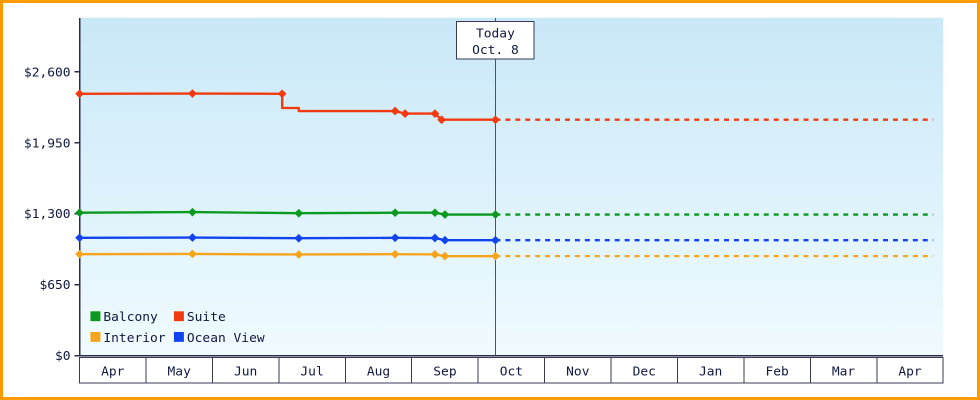 This screenshot has width=980, height=400. I want to click on month-label: Oct, so click(511, 371).